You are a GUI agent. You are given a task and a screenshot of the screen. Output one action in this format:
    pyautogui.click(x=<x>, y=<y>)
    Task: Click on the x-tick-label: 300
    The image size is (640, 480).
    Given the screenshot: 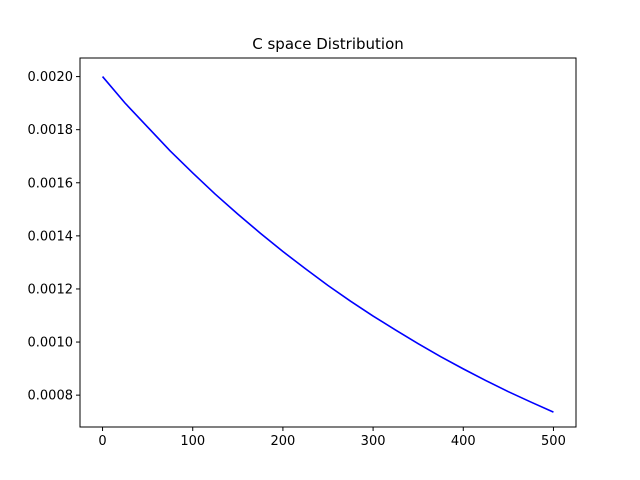 What is the action you would take?
    pyautogui.click(x=373, y=441)
    